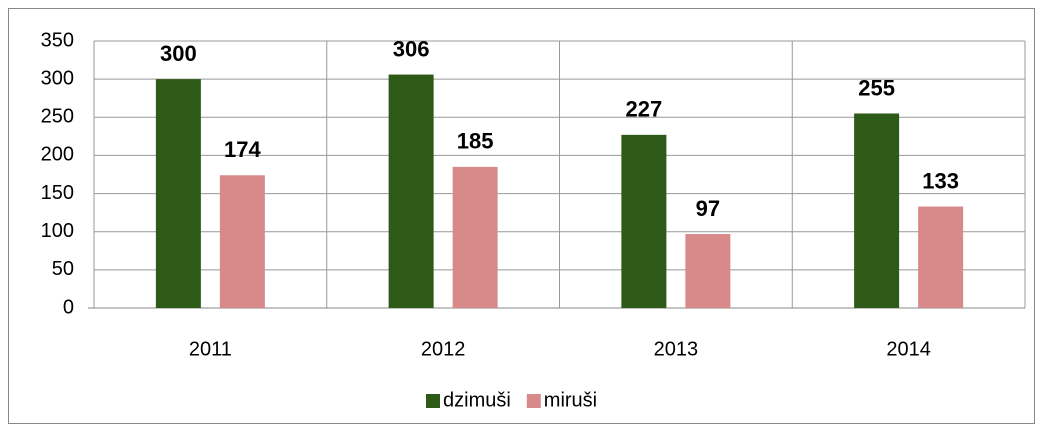  I want to click on y-tick-label: 200, so click(57, 155).